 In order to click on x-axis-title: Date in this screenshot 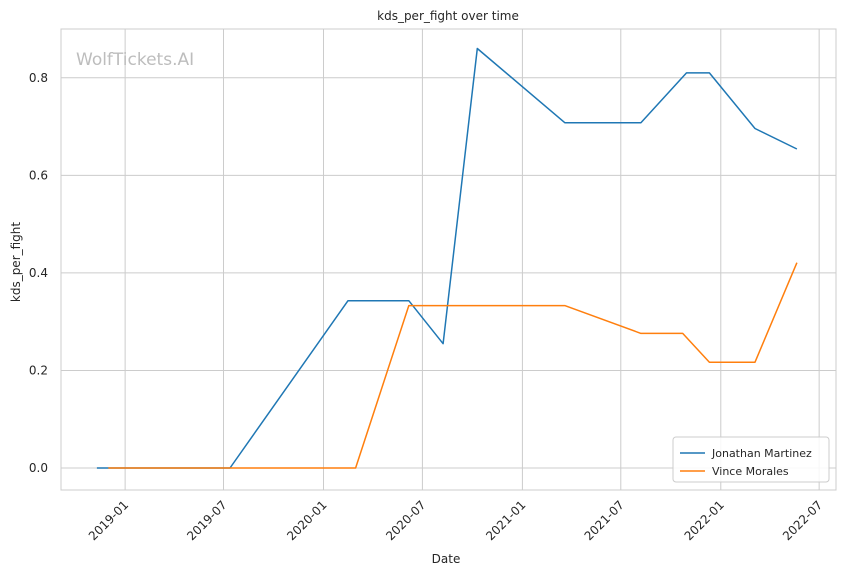, I will do `click(446, 559)`.